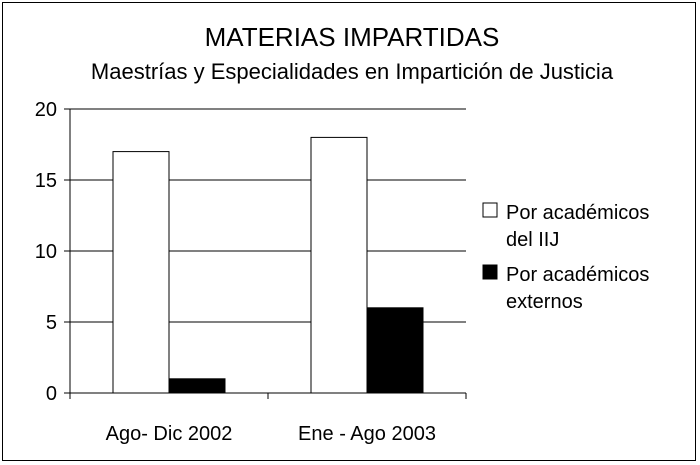 The width and height of the screenshot is (700, 465). I want to click on chart-title: MATERIAS IMPARTIDAS, so click(352, 37).